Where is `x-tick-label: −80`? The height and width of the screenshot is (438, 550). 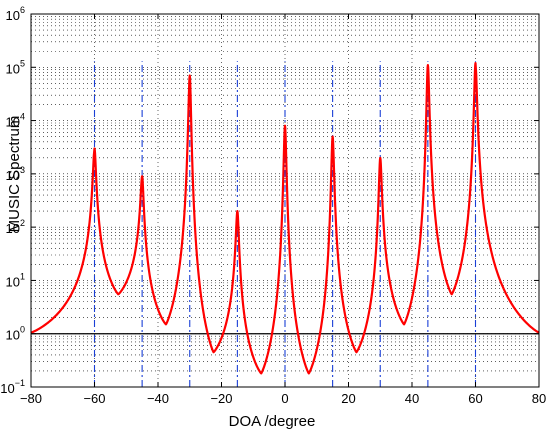 x-tick-label: −80 is located at coordinates (31, 398).